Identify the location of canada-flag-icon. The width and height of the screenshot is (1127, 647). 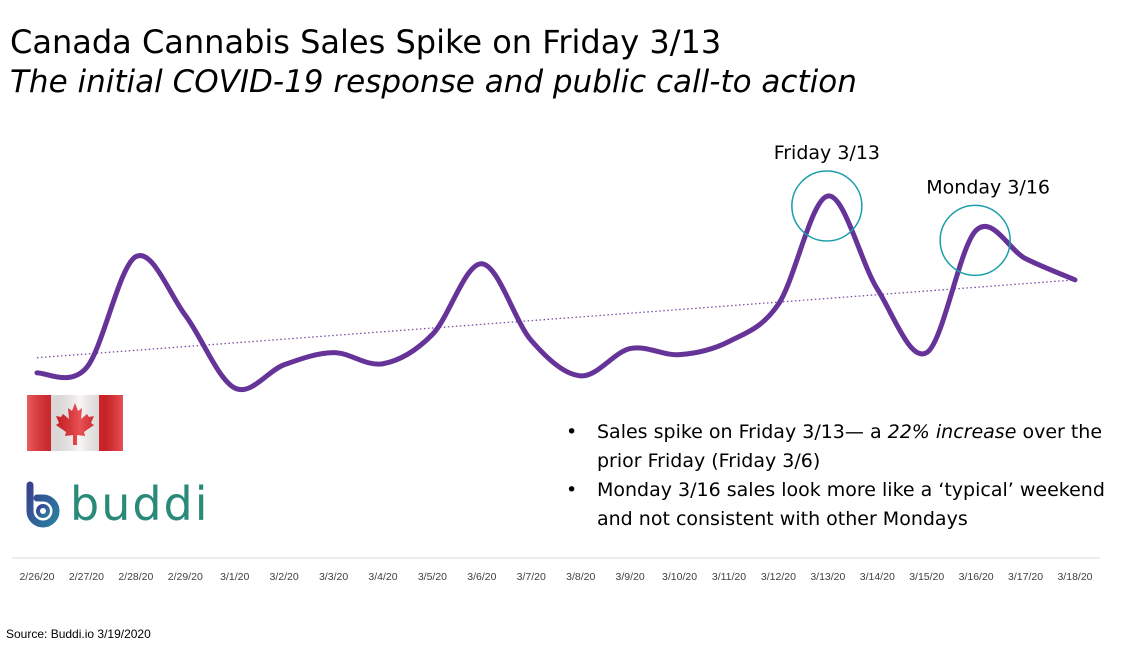
(75, 423).